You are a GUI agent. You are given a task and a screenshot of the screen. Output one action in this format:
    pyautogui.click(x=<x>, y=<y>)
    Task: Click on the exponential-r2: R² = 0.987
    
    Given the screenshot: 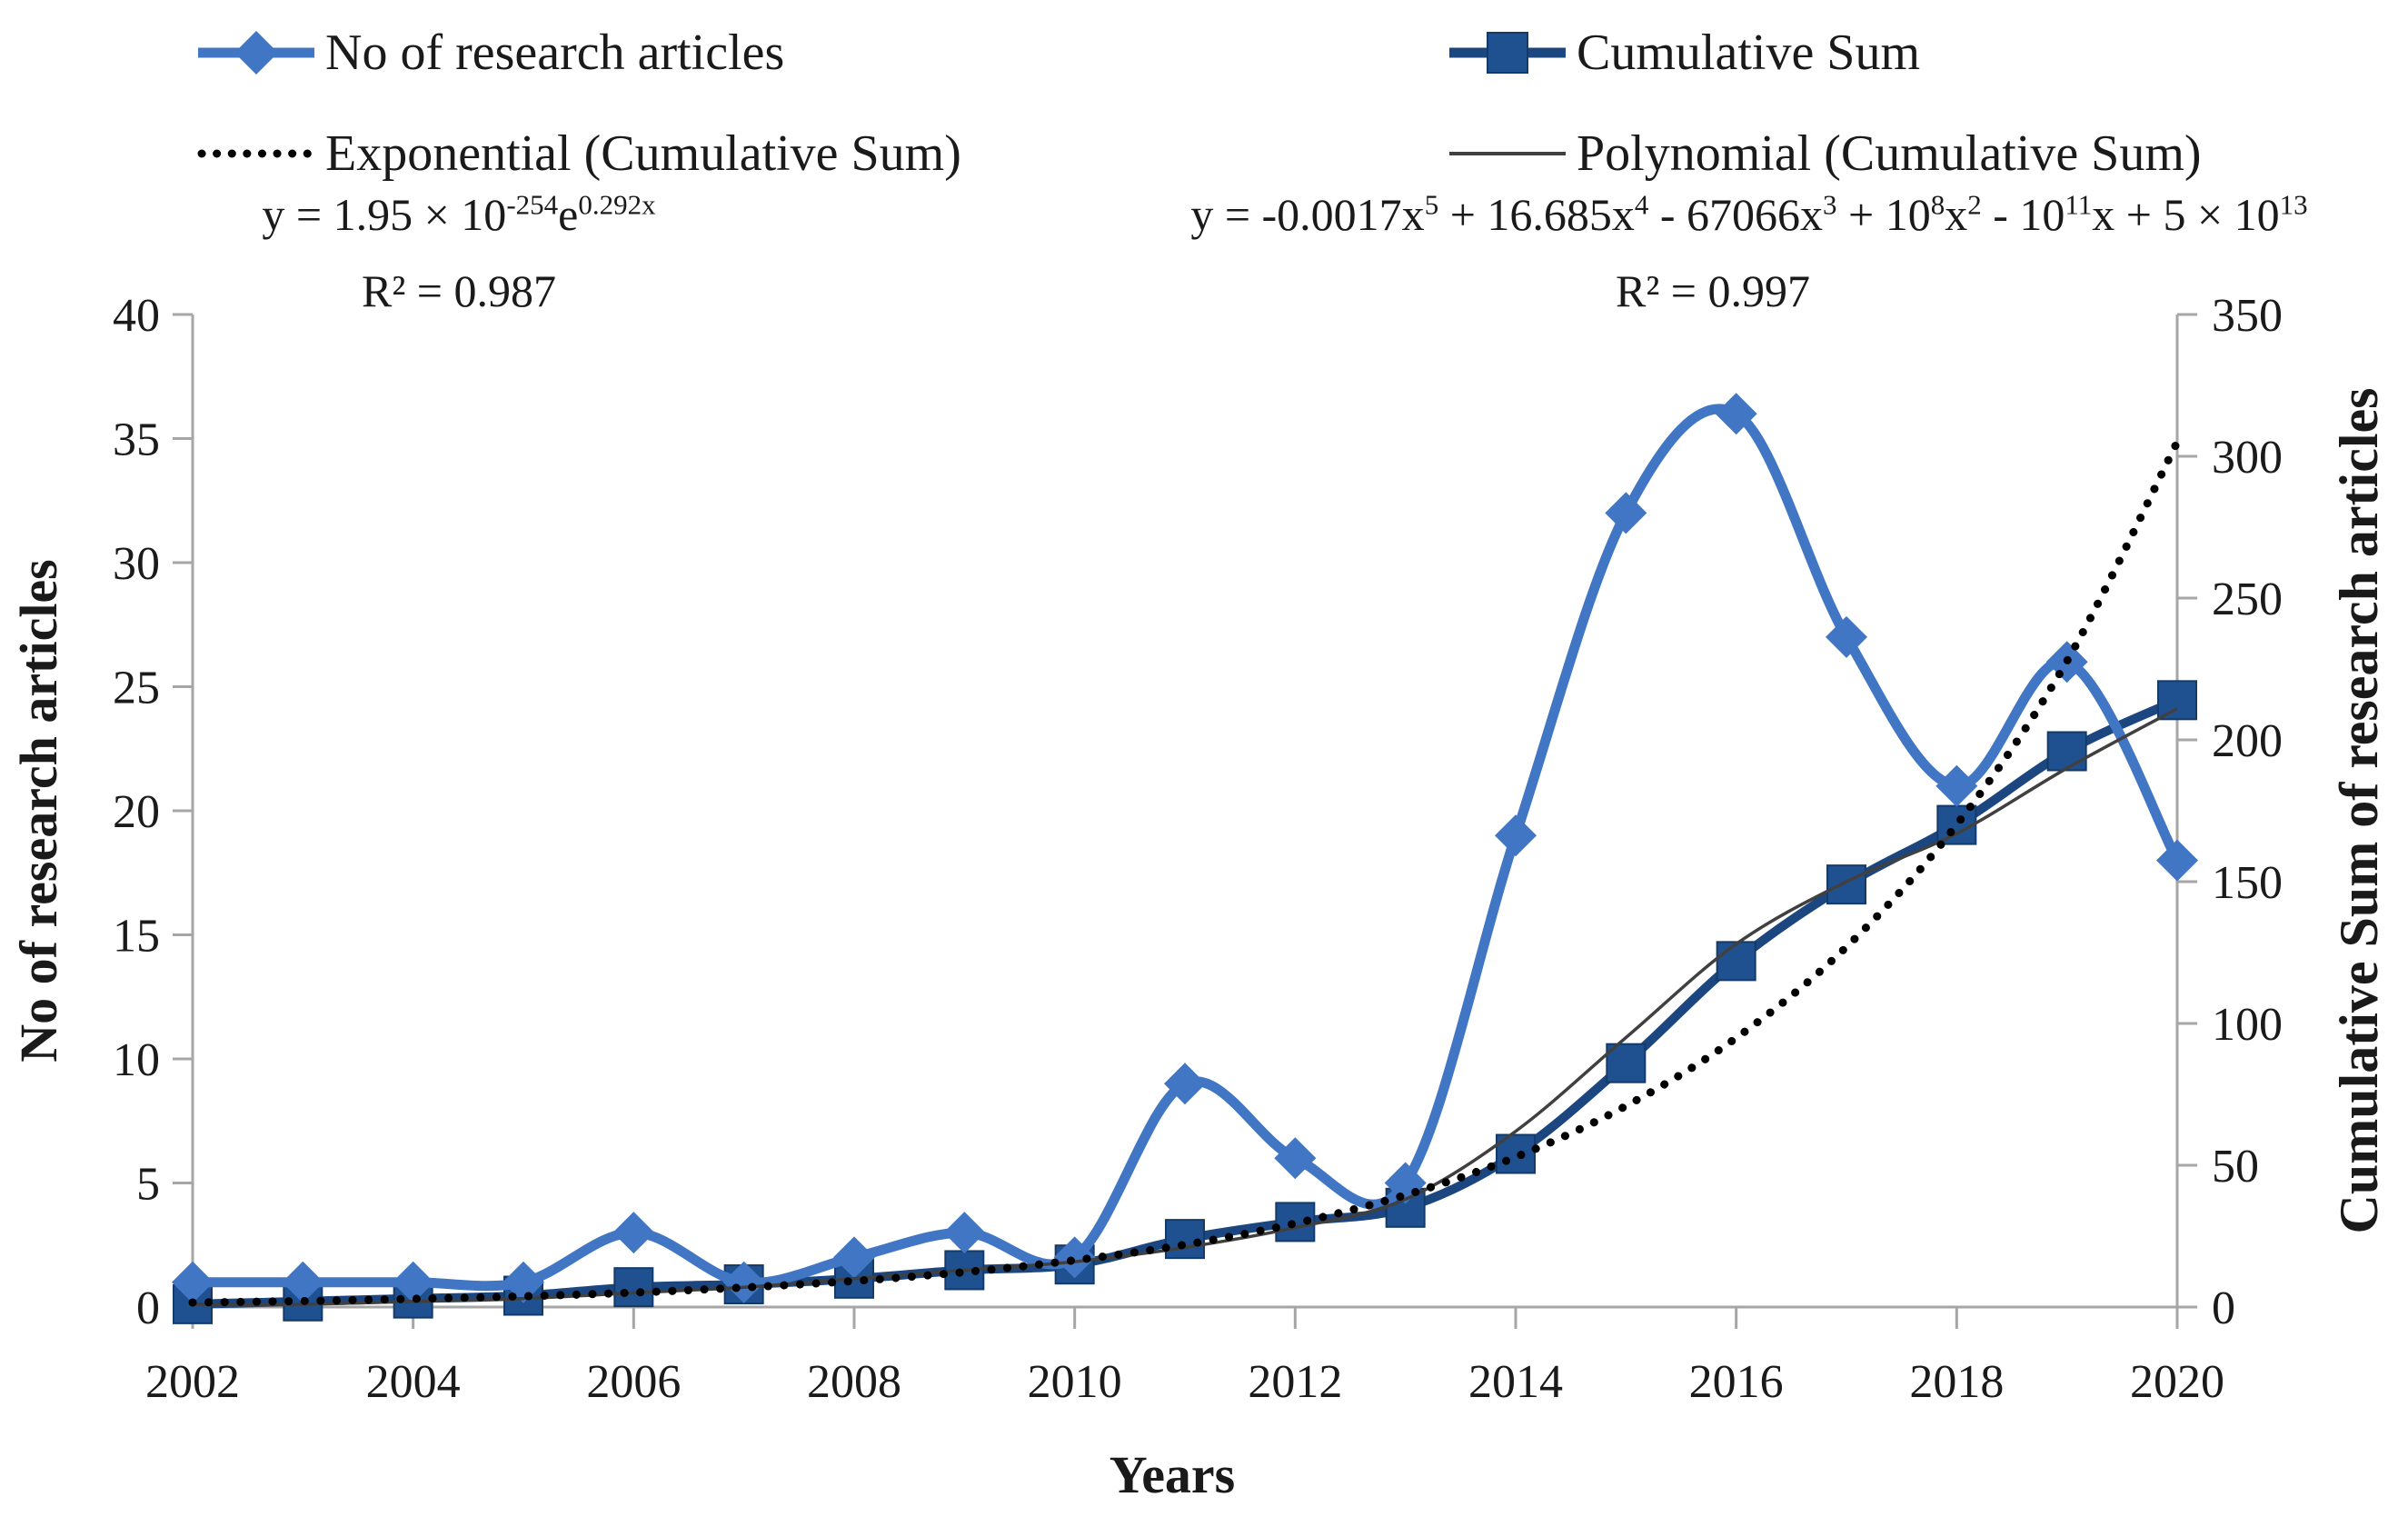 What is the action you would take?
    pyautogui.click(x=459, y=290)
    